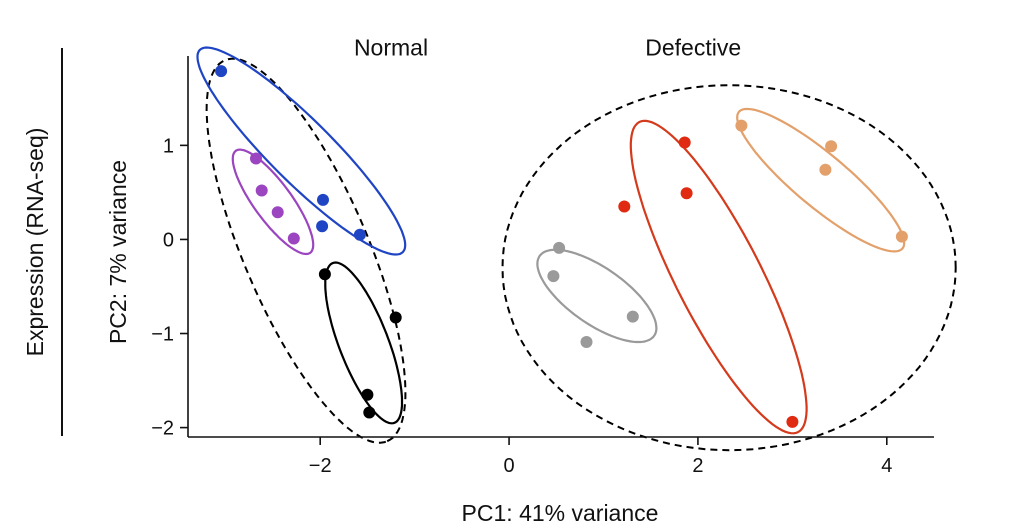  I want to click on cluster-ellipse-red, so click(718, 277).